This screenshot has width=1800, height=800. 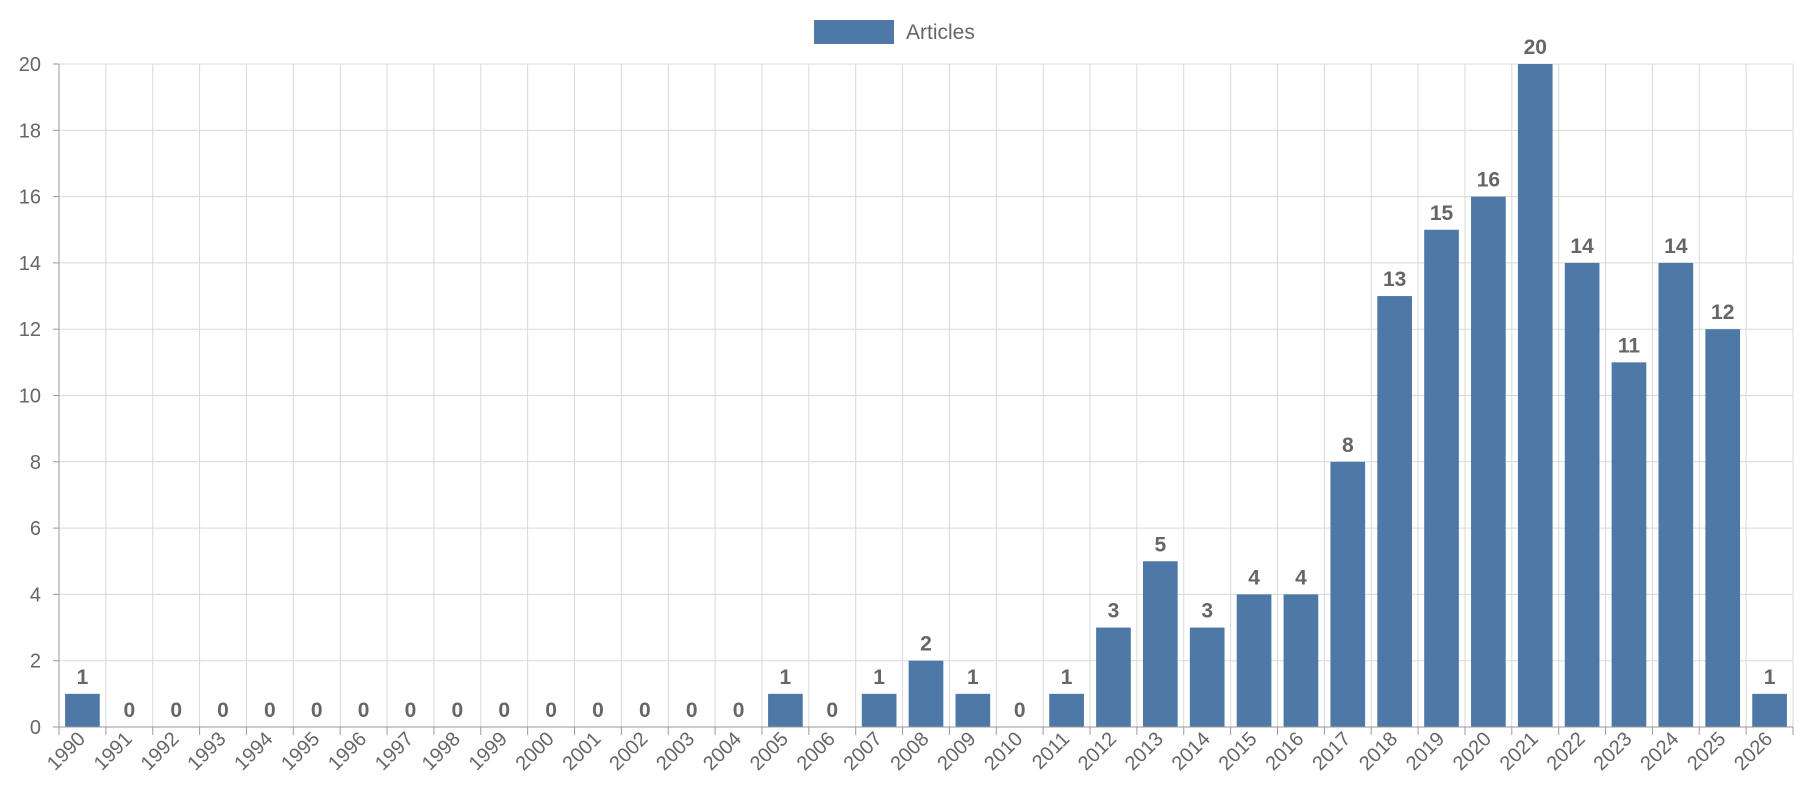 I want to click on data-label-1997: 0, so click(x=411, y=710).